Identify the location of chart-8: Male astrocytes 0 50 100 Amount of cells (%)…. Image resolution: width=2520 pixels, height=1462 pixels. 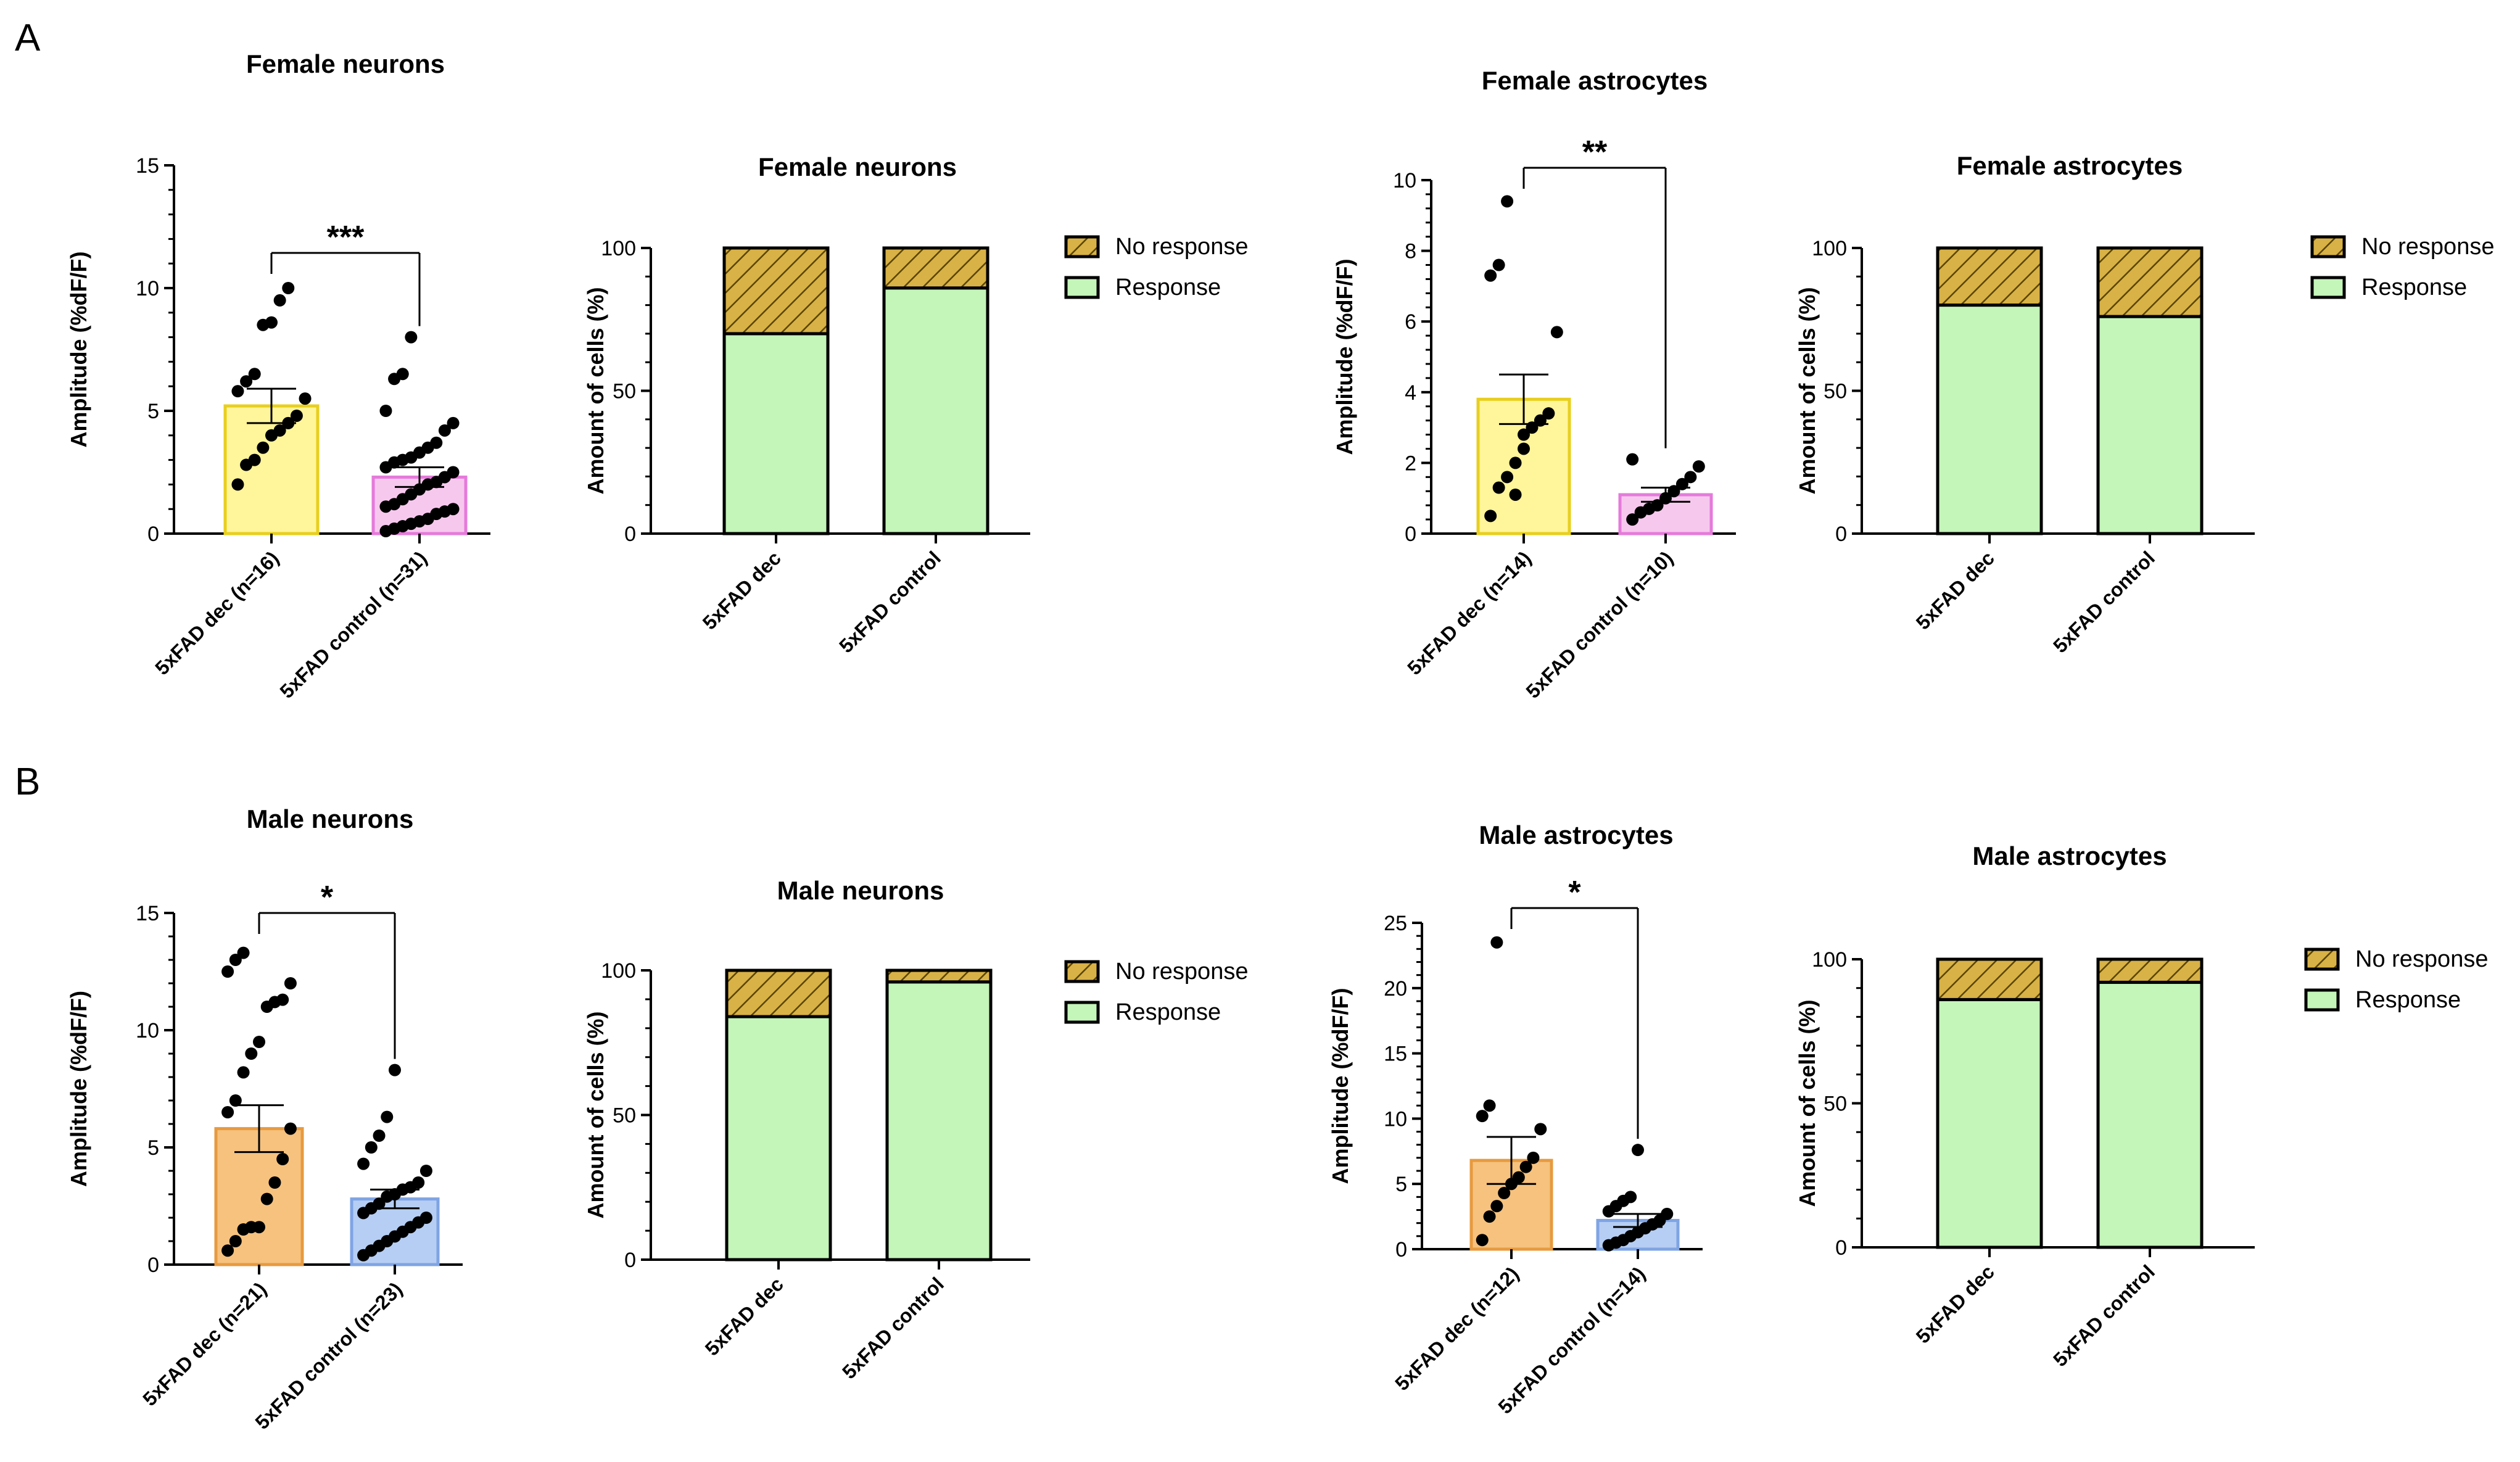
(2141, 1106).